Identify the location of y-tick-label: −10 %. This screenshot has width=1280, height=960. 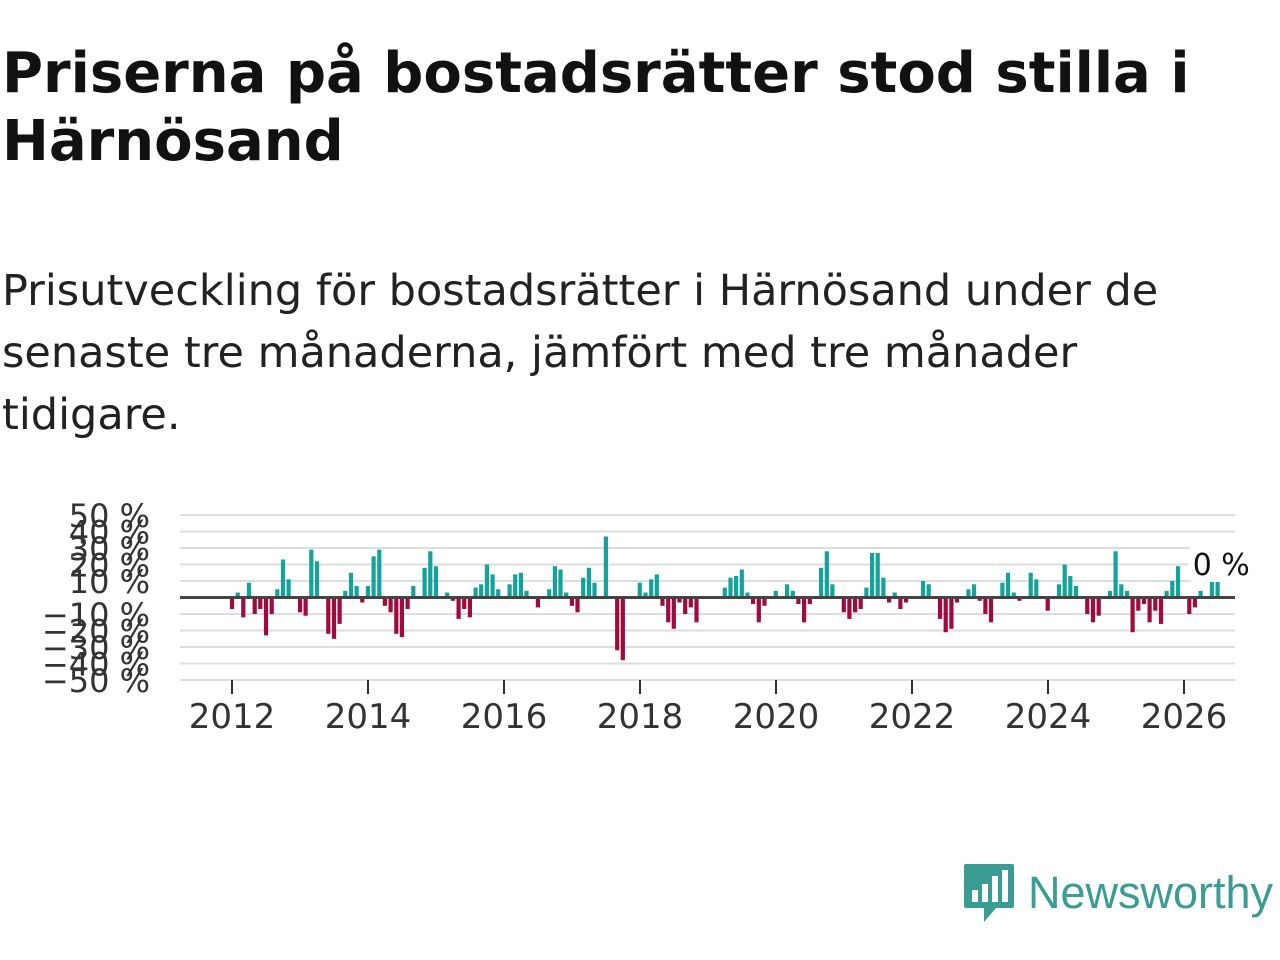
(96, 615).